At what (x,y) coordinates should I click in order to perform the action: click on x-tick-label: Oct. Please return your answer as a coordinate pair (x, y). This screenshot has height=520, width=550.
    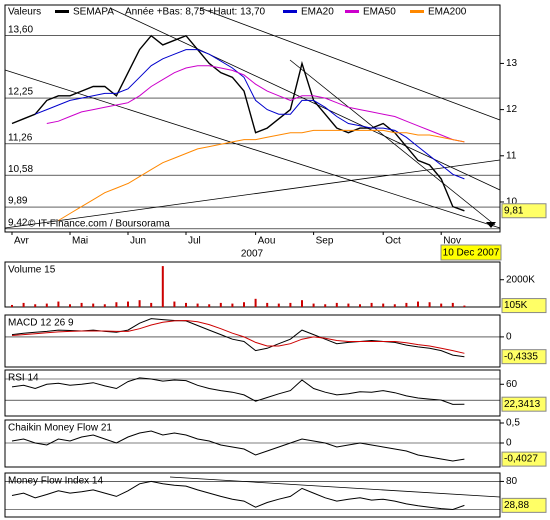
    Looking at the image, I should click on (393, 241).